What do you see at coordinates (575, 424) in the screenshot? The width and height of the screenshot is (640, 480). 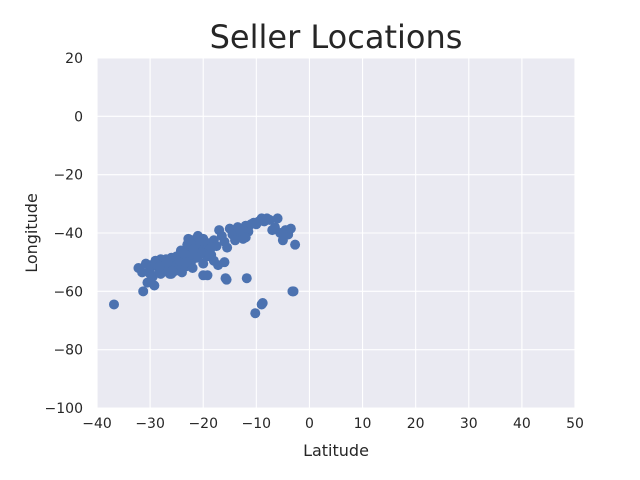 I see `x-tick-label: 50` at bounding box center [575, 424].